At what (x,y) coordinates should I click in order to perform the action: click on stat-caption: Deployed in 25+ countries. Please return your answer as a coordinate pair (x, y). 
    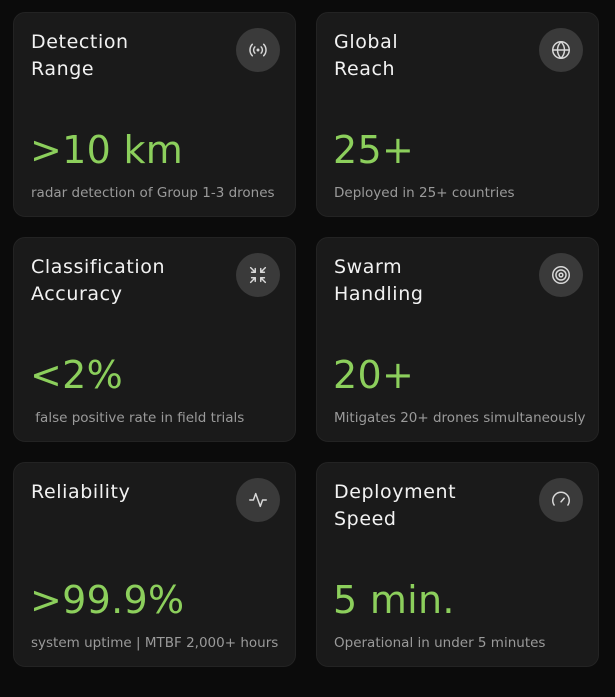
    Looking at the image, I should click on (424, 193).